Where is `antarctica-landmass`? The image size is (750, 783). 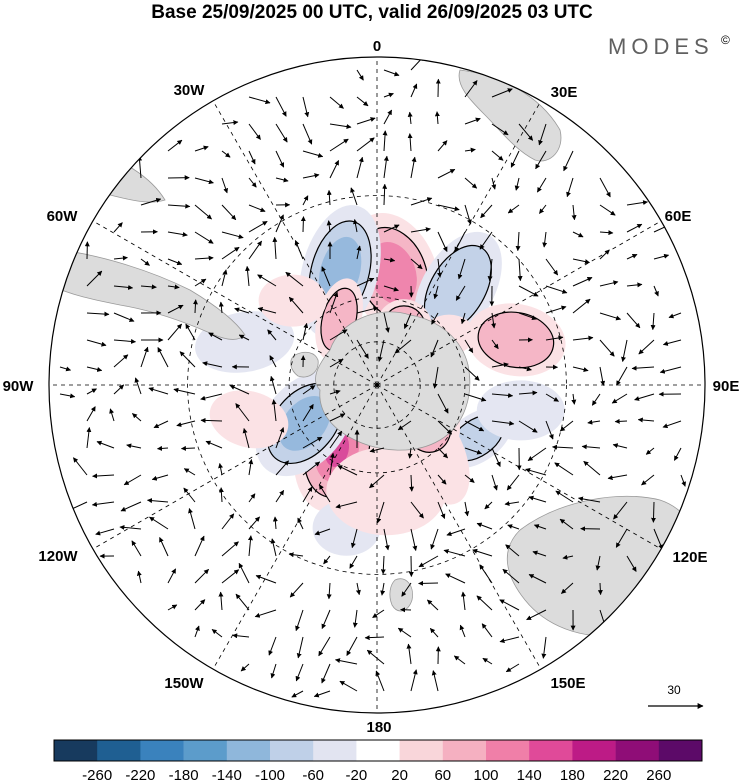
antarctica-landmass is located at coordinates (380, 381).